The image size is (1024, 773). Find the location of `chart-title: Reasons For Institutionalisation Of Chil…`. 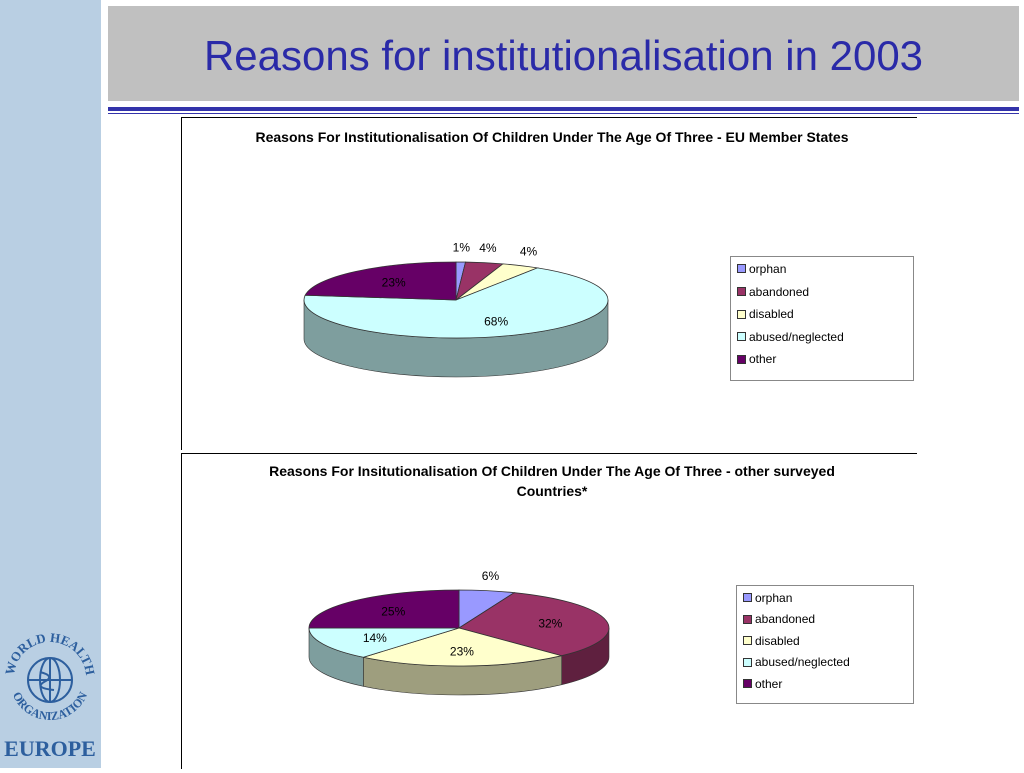

chart-title: Reasons For Institutionalisation Of Chil… is located at coordinates (552, 137).